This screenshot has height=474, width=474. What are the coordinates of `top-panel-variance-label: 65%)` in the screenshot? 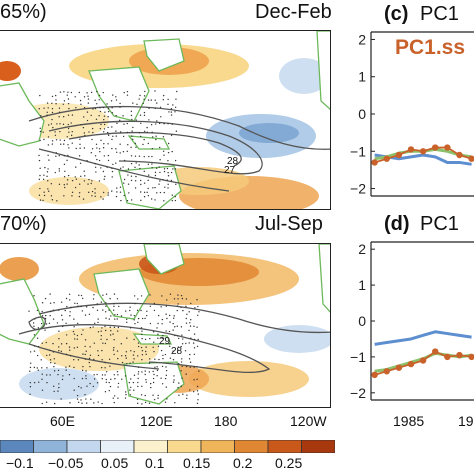 It's located at (23, 12).